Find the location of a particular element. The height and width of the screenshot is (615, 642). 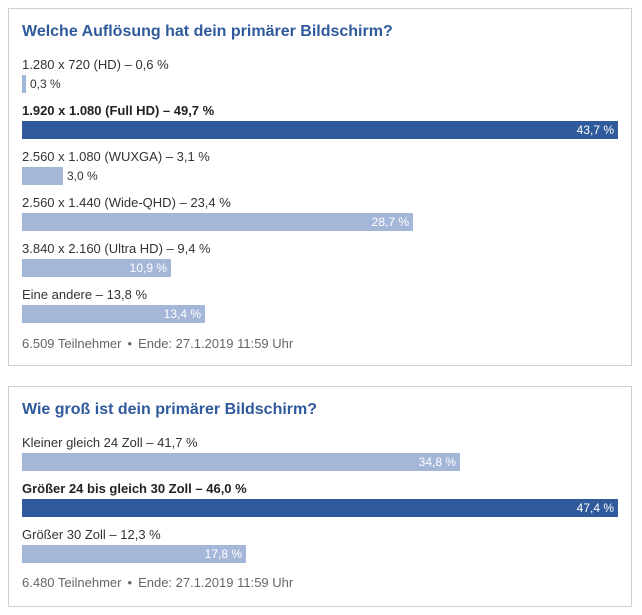

poll-option-label: 1.280 x 720 (HD) – 0,6 % is located at coordinates (95, 64).